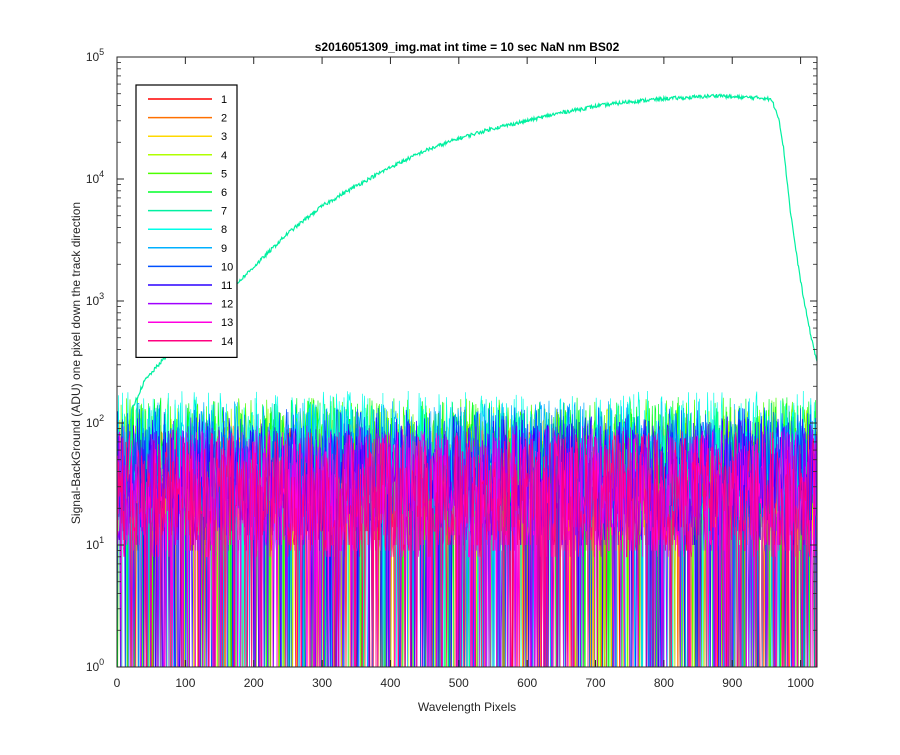  Describe the element at coordinates (227, 323) in the screenshot. I see `legend-label-13: 13` at that location.